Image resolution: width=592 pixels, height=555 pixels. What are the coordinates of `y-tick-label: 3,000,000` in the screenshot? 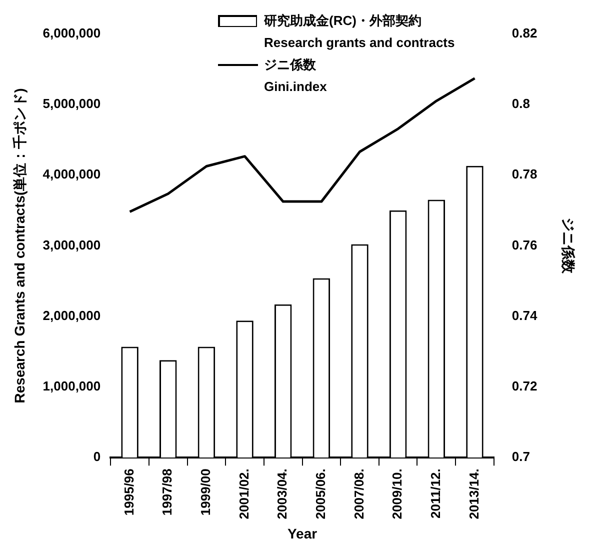 It's located at (71, 244).